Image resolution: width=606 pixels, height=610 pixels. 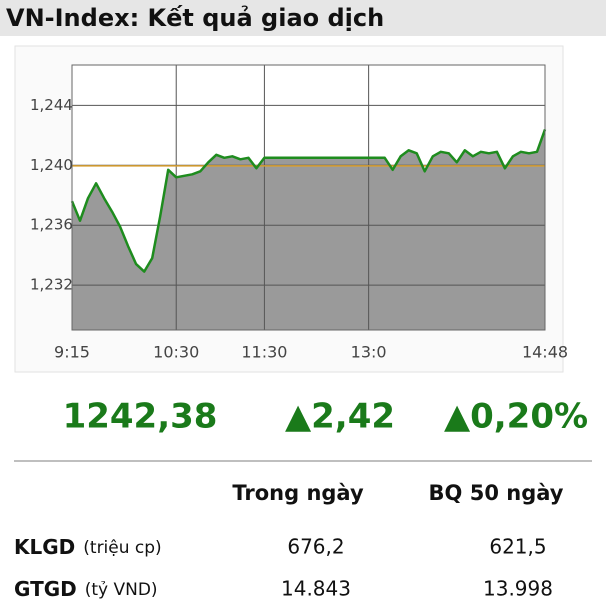 I want to click on row-label: KLGD (triệu cp), so click(x=88, y=547).